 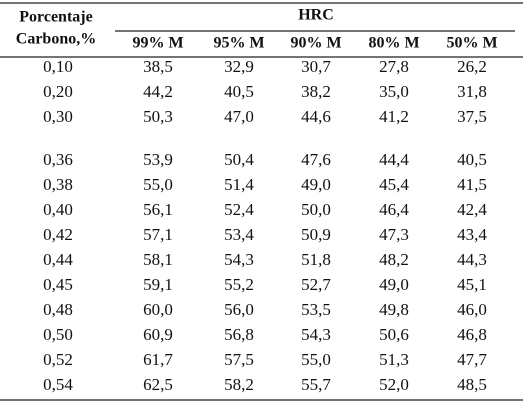 I want to click on hrc-cell: 51,8, so click(x=316, y=259).